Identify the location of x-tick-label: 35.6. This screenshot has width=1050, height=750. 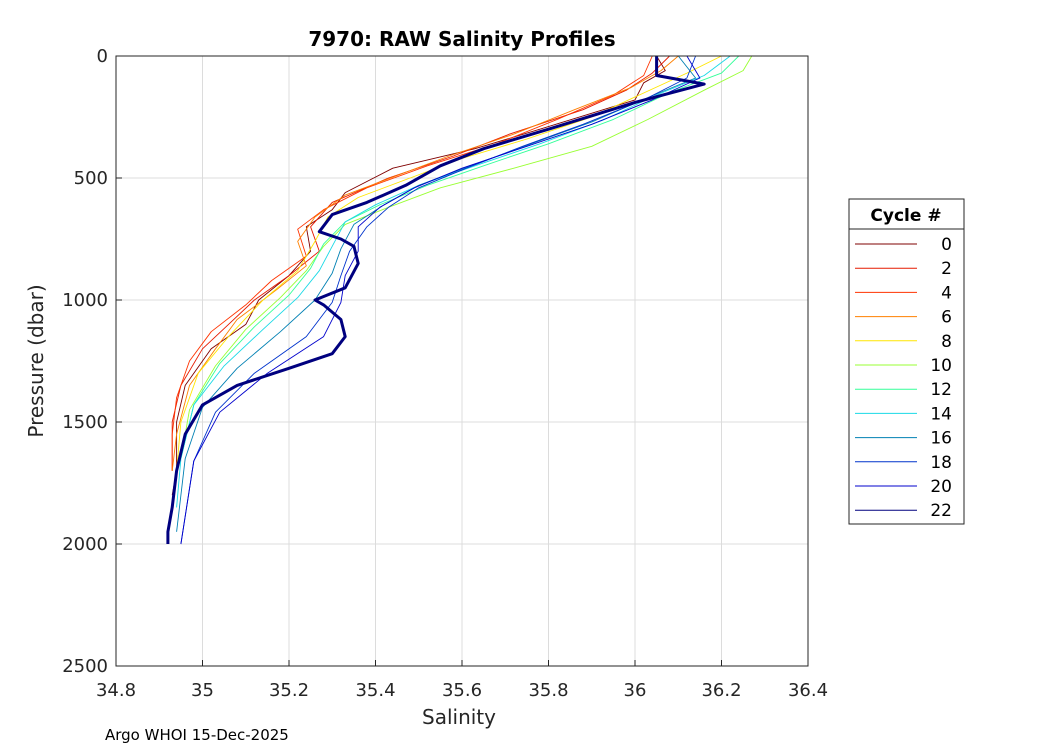
(462, 690).